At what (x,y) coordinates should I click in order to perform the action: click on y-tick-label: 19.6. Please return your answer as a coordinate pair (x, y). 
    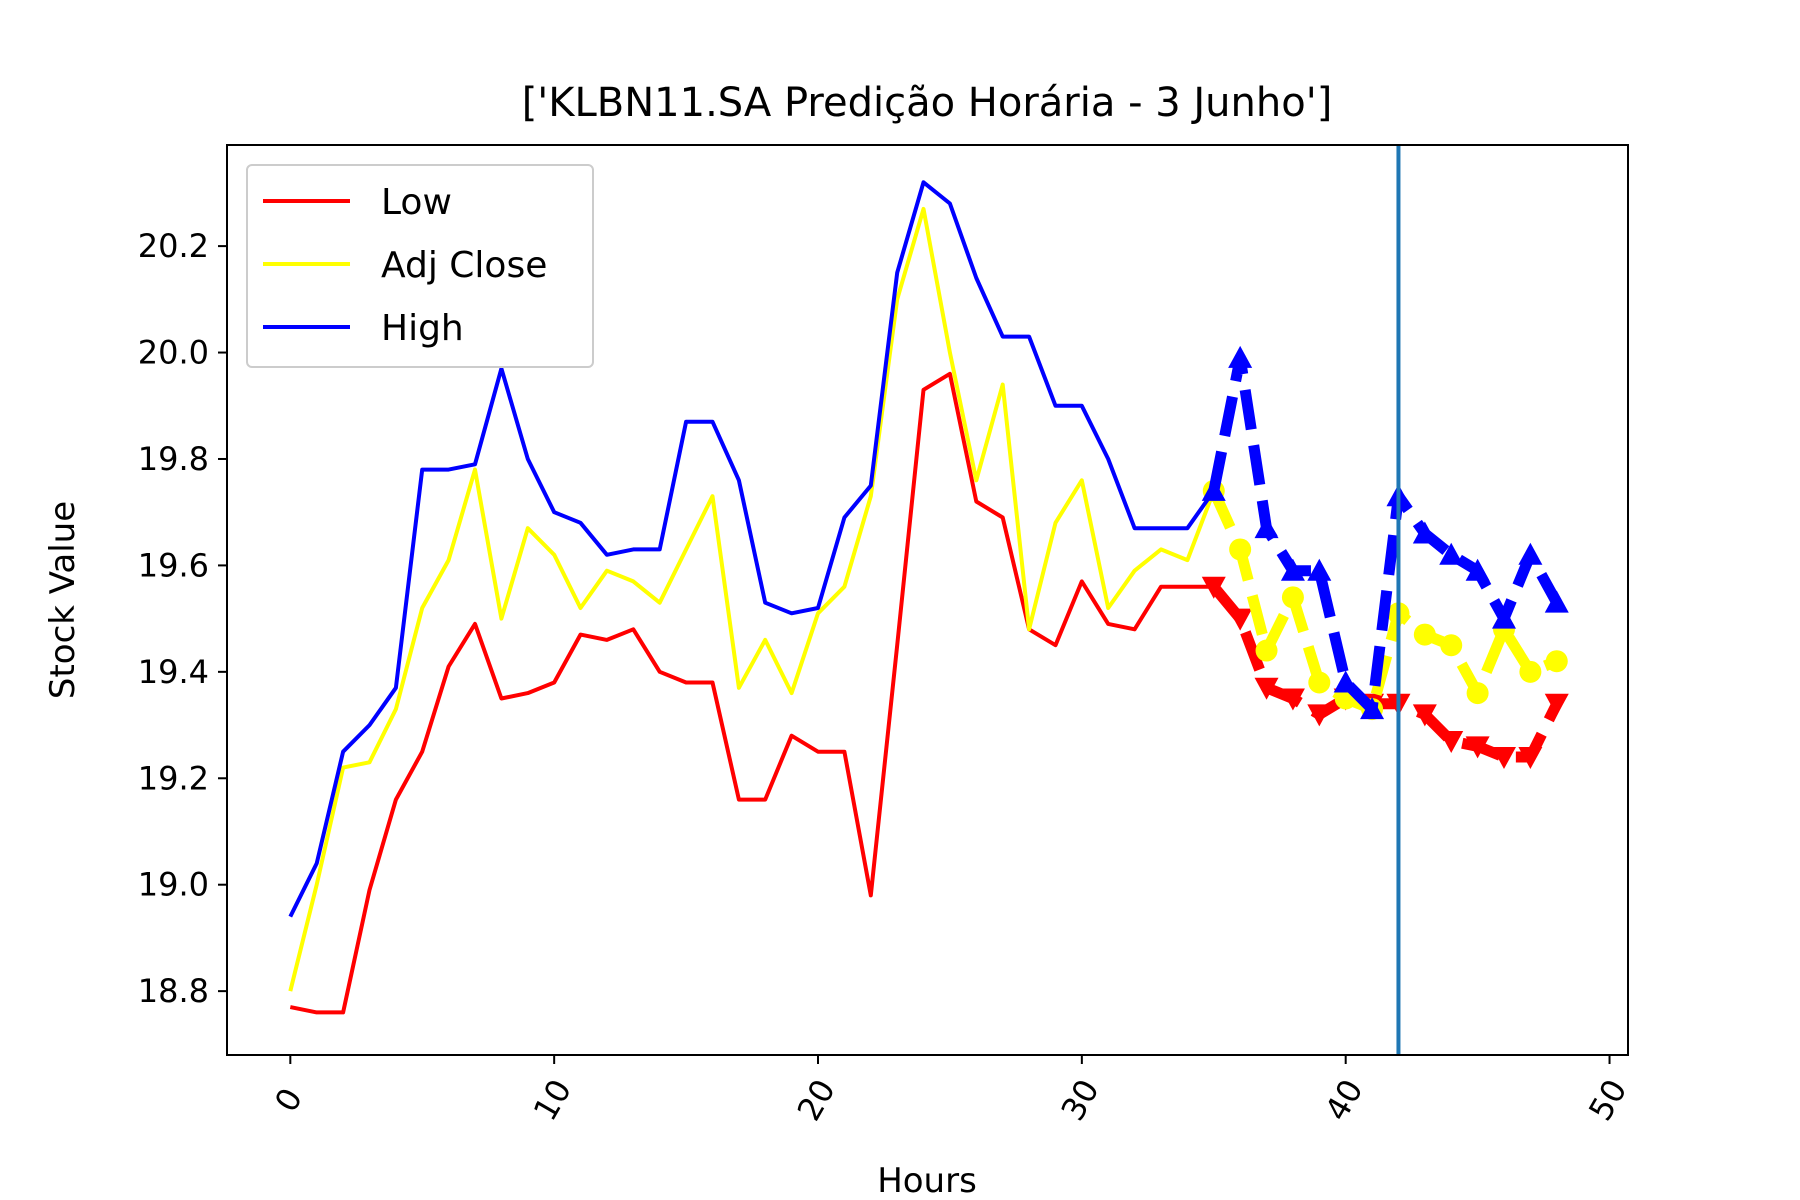
    Looking at the image, I should click on (173, 565).